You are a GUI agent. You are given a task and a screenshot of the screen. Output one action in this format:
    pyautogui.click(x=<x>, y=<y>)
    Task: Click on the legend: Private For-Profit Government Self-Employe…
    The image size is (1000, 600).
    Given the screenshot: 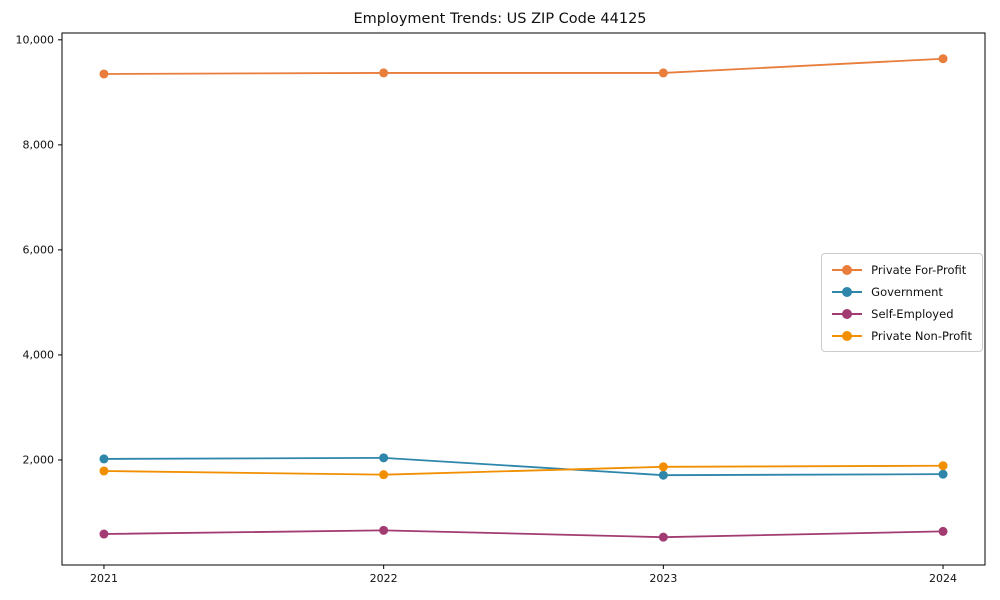 What is the action you would take?
    pyautogui.click(x=902, y=302)
    